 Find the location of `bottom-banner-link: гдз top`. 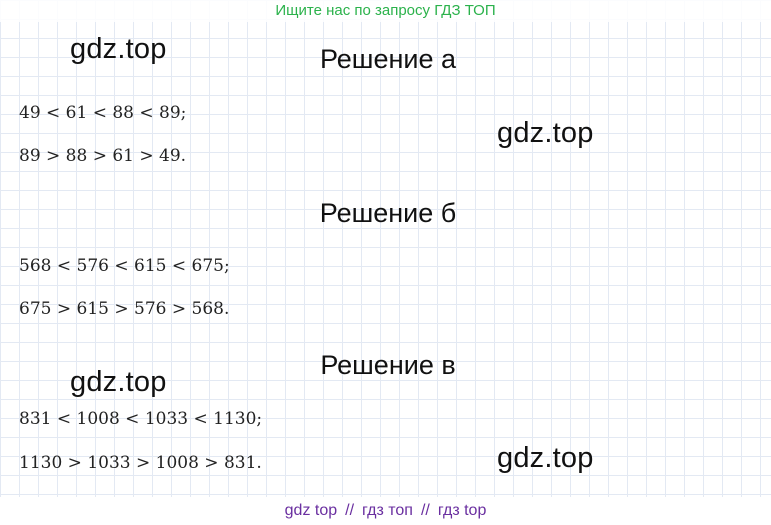

bottom-banner-link: гдз top is located at coordinates (462, 510).